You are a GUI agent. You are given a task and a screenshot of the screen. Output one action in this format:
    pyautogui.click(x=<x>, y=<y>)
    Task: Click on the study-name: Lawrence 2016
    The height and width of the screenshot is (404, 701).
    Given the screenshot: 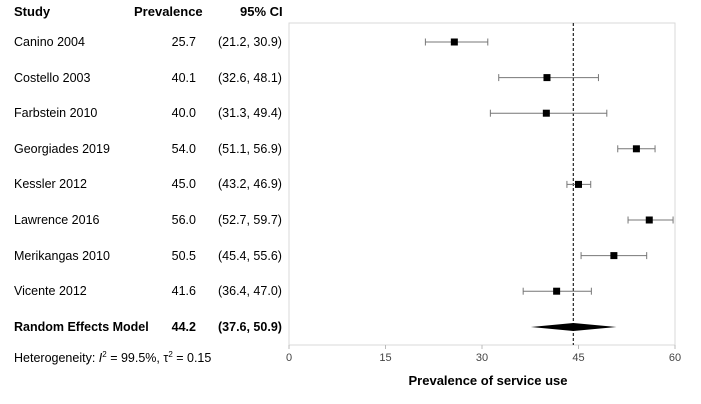 What is the action you would take?
    pyautogui.click(x=57, y=220)
    